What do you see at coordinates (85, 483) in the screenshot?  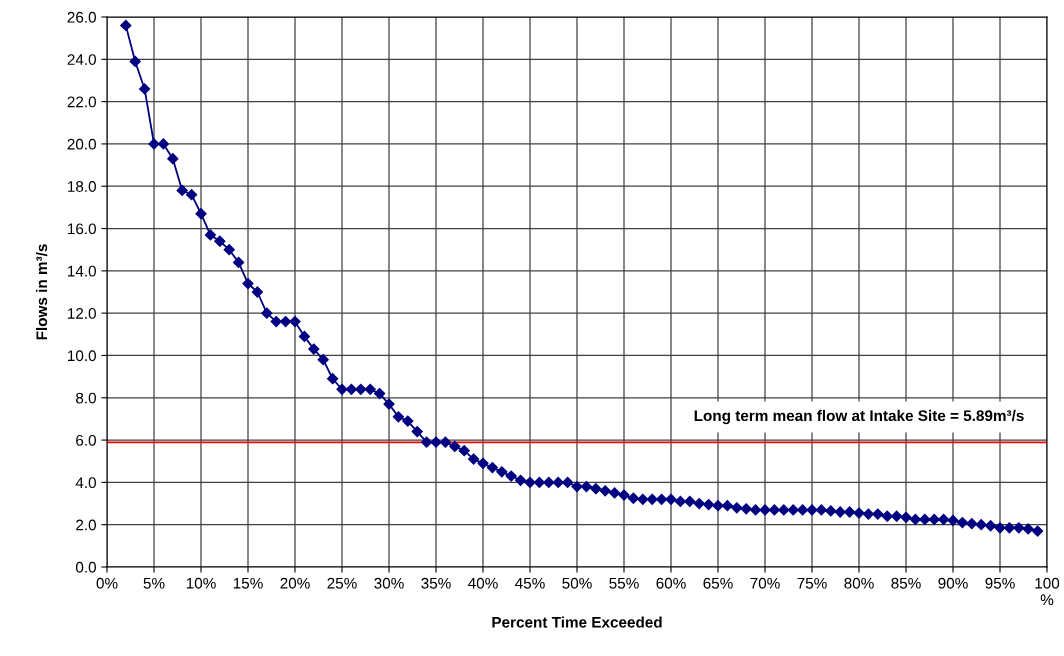 I see `y-tick-label: 4.0` at bounding box center [85, 483].